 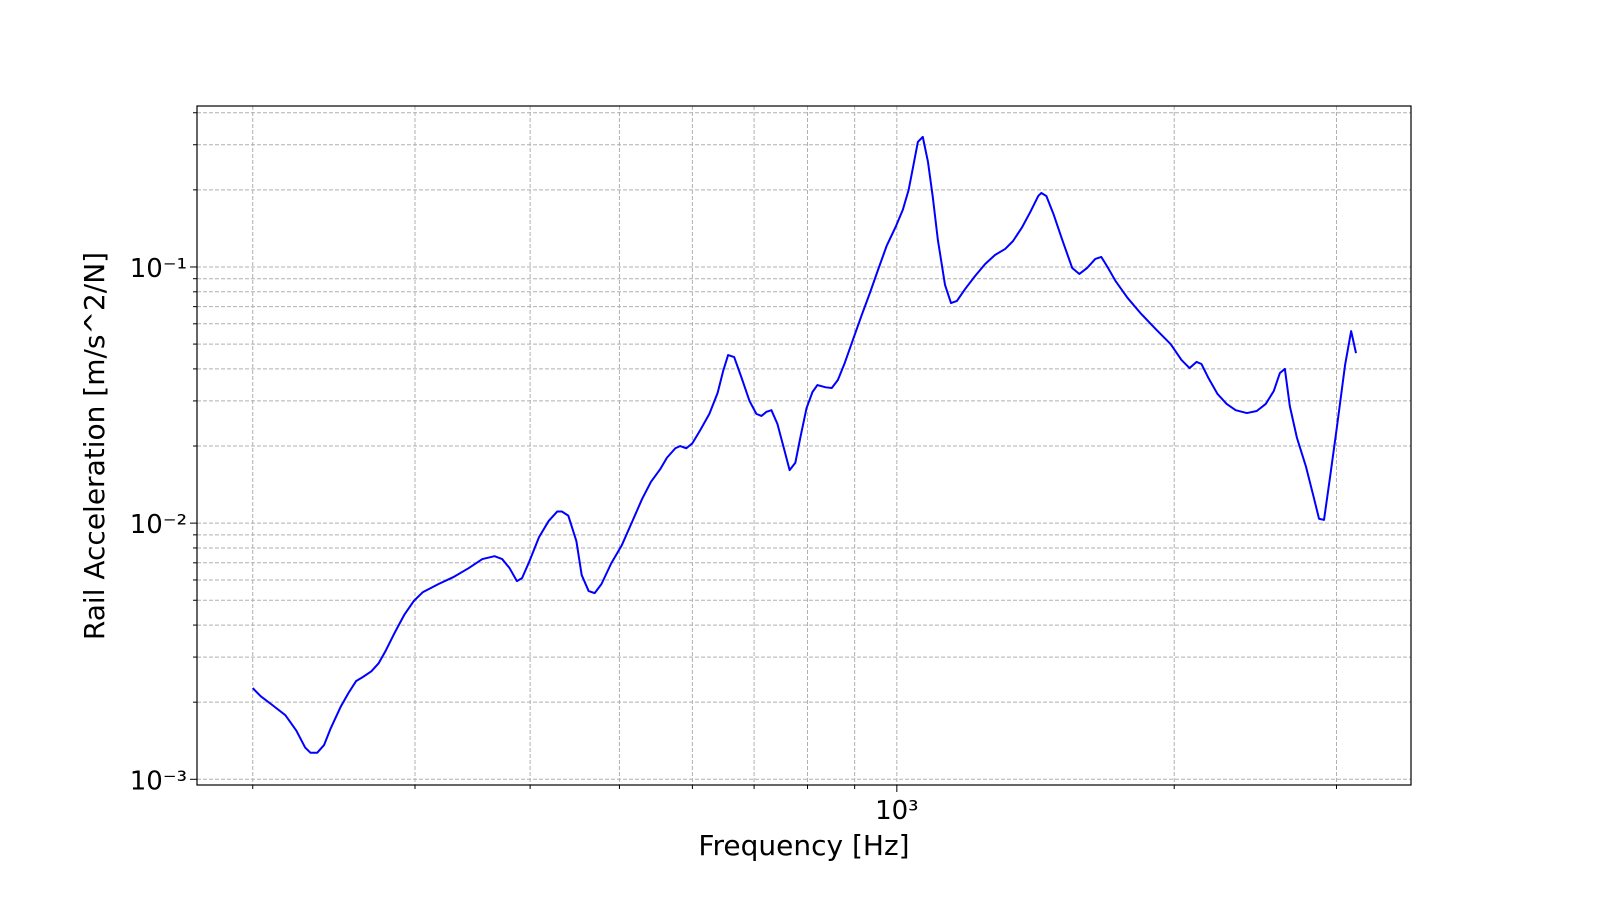 I want to click on y-tick-label: 10⁻¹, so click(x=158, y=269).